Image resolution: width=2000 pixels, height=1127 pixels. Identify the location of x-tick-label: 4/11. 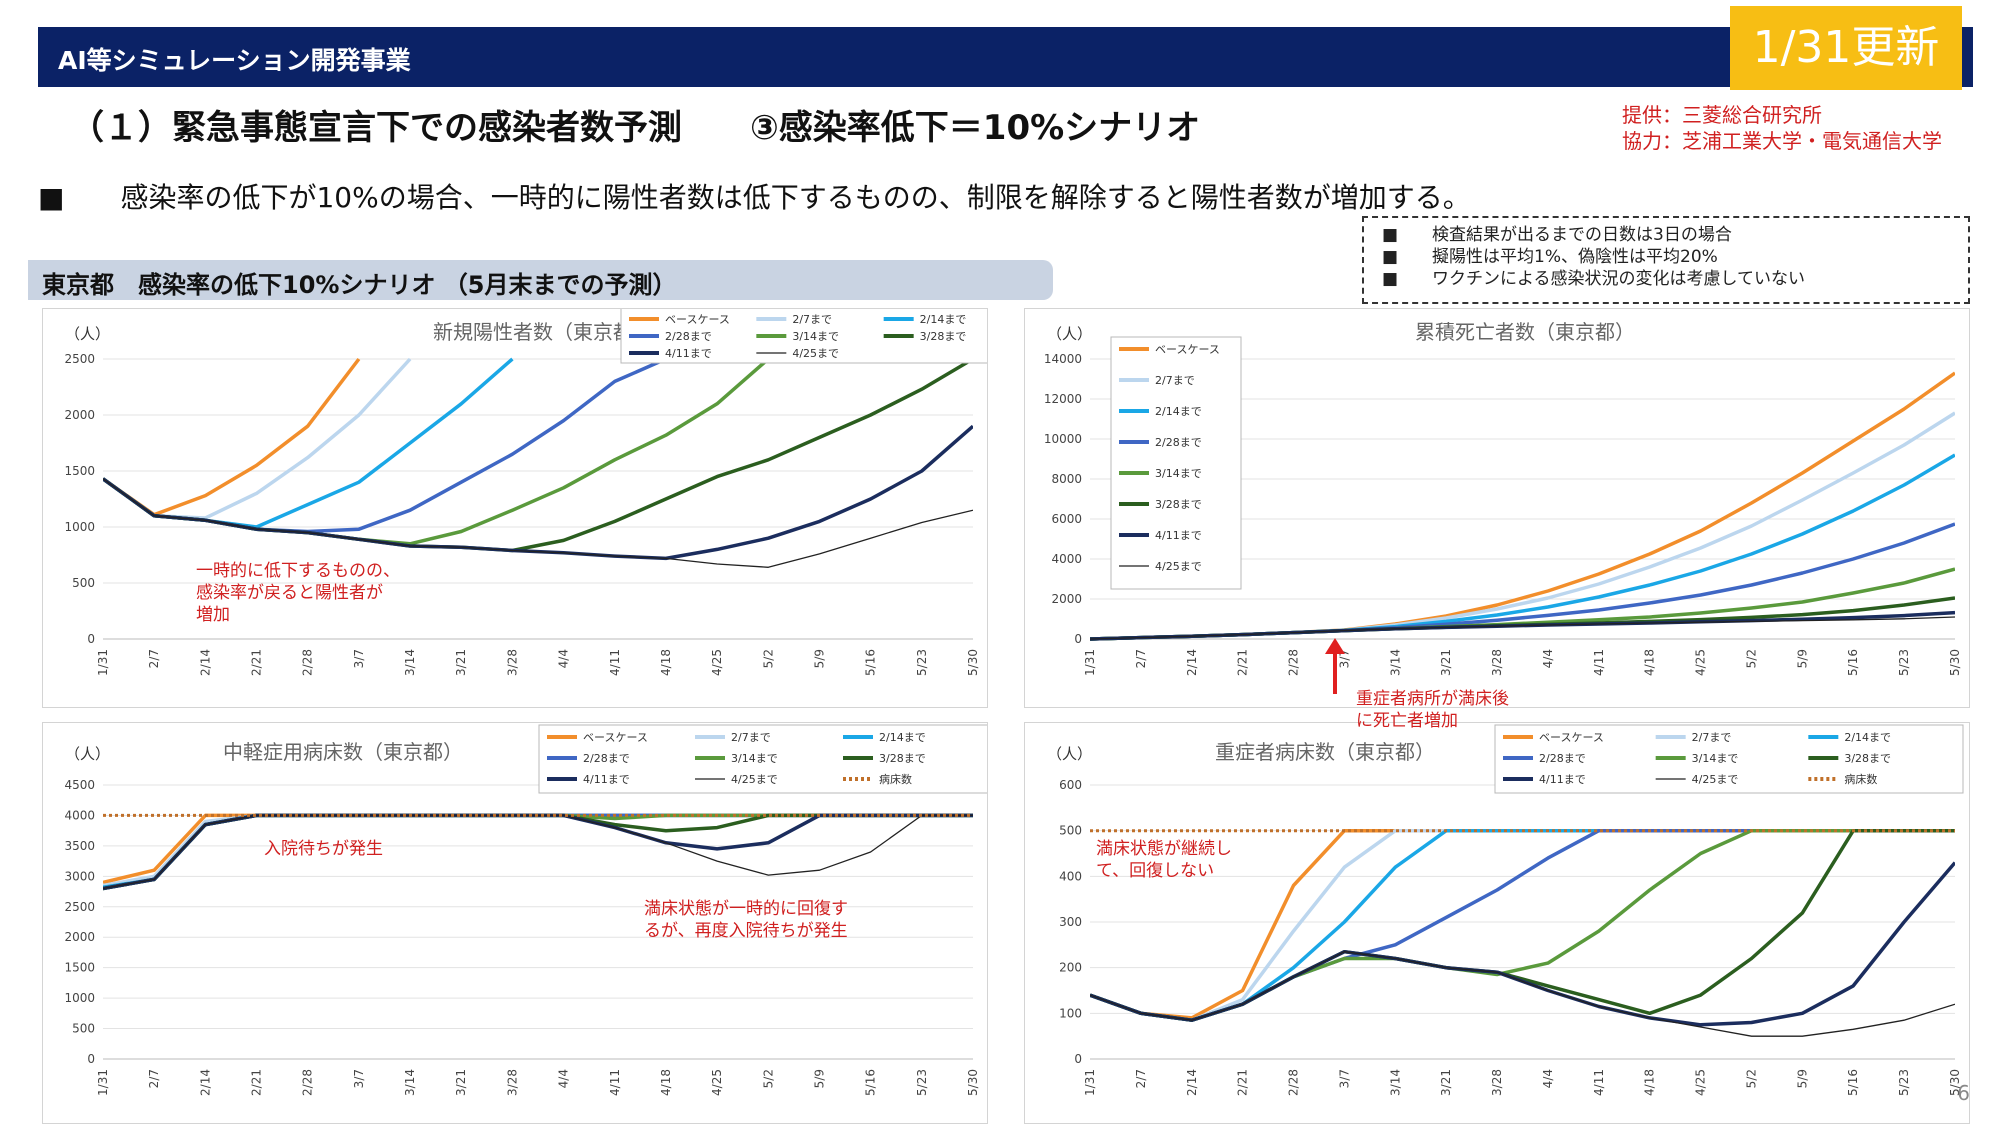
(615, 662).